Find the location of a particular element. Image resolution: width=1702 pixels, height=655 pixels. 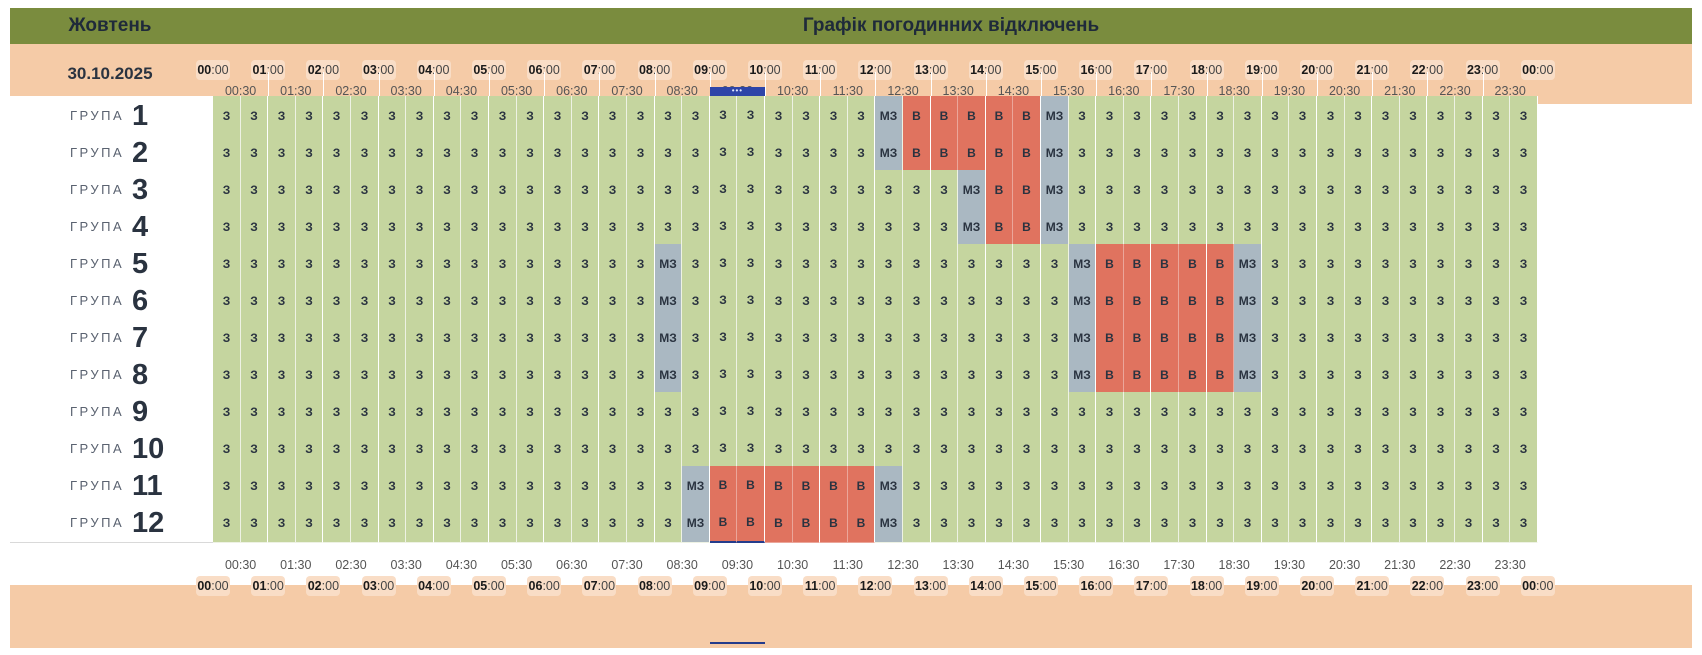

half-hour-label-bottom: 03:30 is located at coordinates (406, 565).